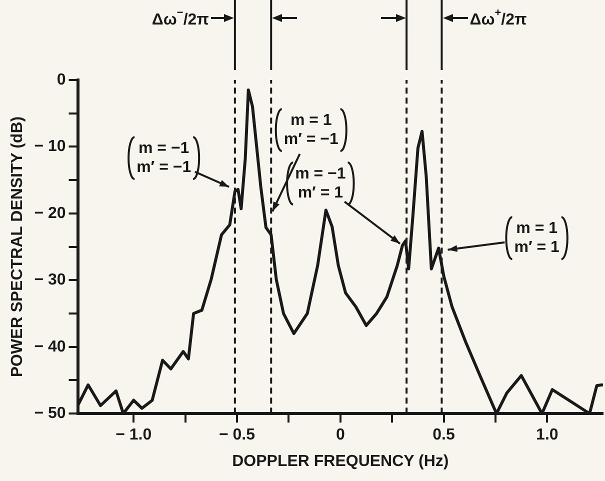 The image size is (605, 481). What do you see at coordinates (50, 213) in the screenshot?
I see `y-tick-label: − 20` at bounding box center [50, 213].